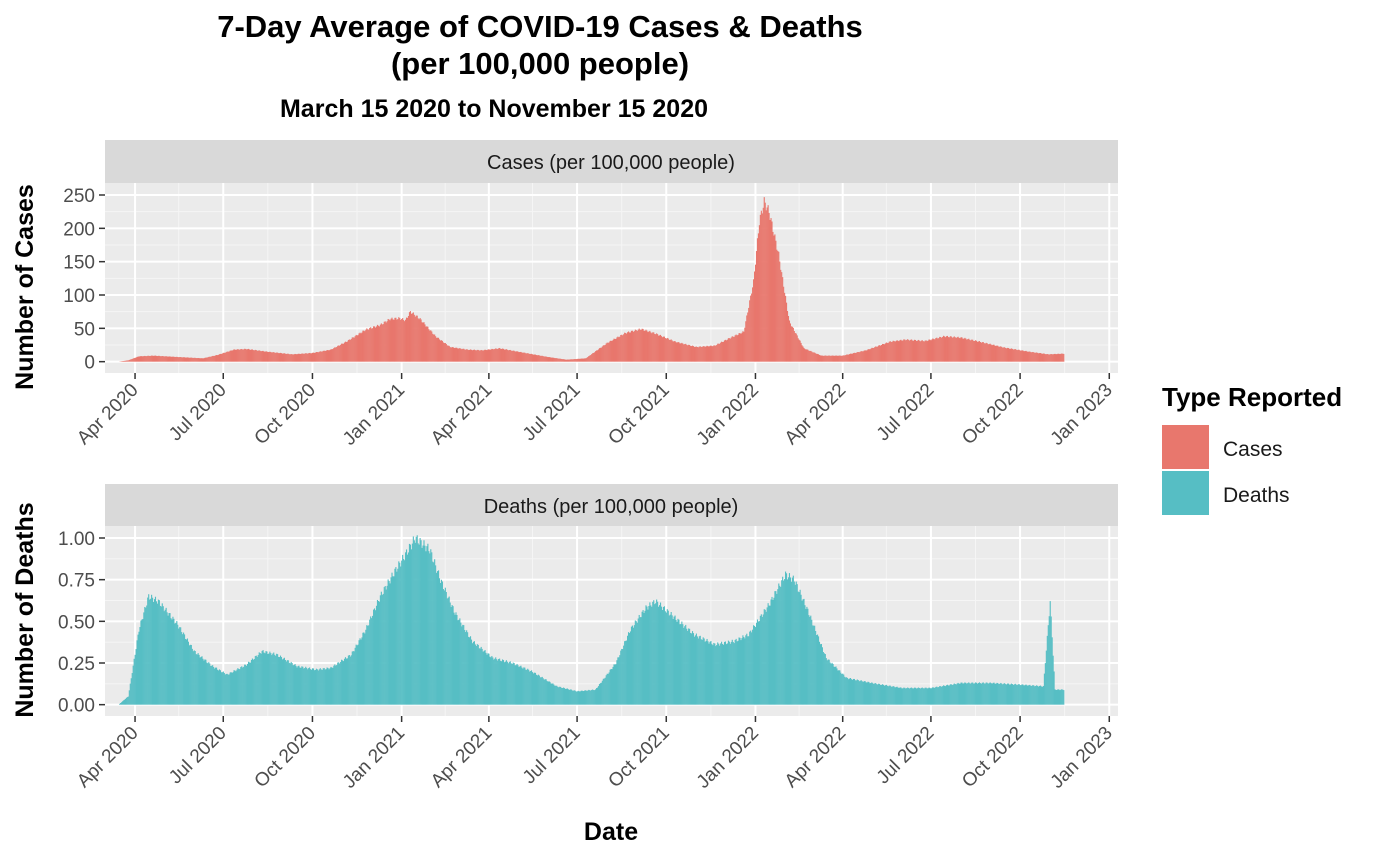 This screenshot has width=1384, height=856. Describe the element at coordinates (76, 664) in the screenshot. I see `y-tick-label: 0.25` at that location.